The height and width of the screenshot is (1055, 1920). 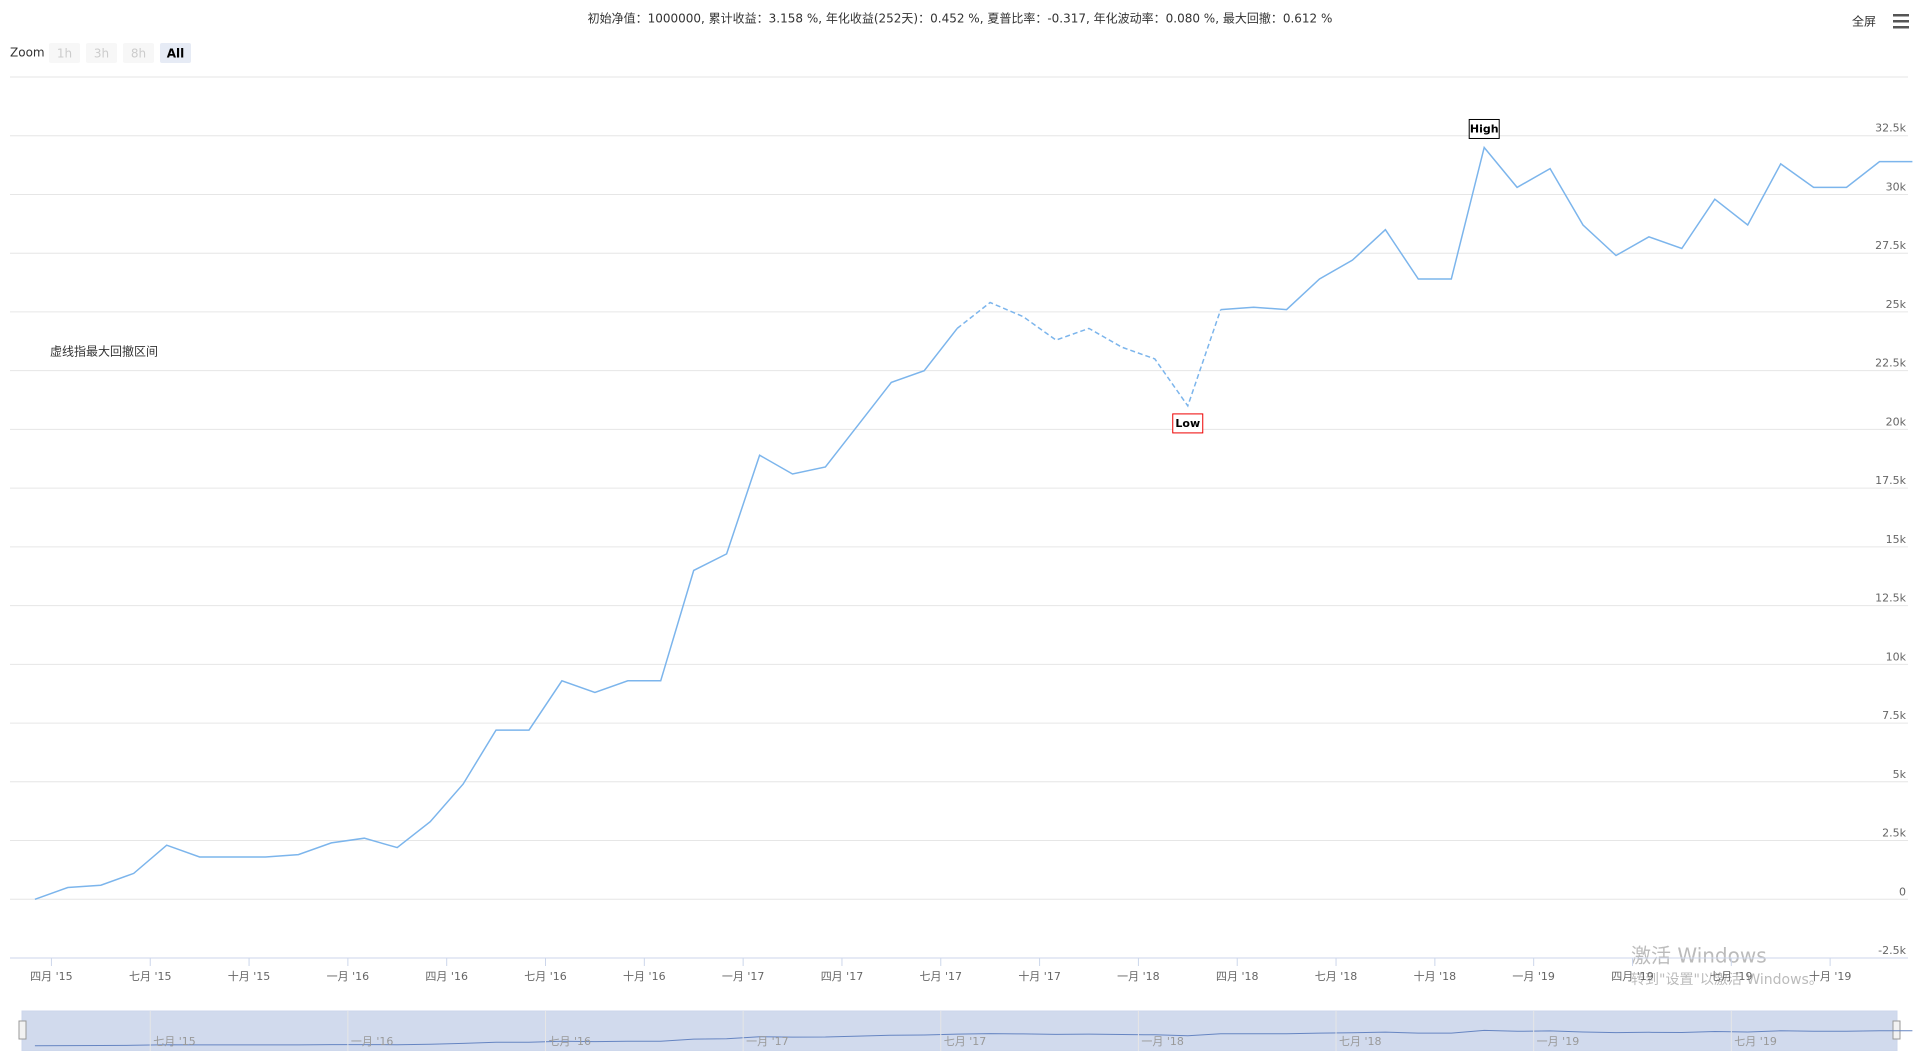 I want to click on y-tick-label: 17.5k, so click(x=1890, y=480).